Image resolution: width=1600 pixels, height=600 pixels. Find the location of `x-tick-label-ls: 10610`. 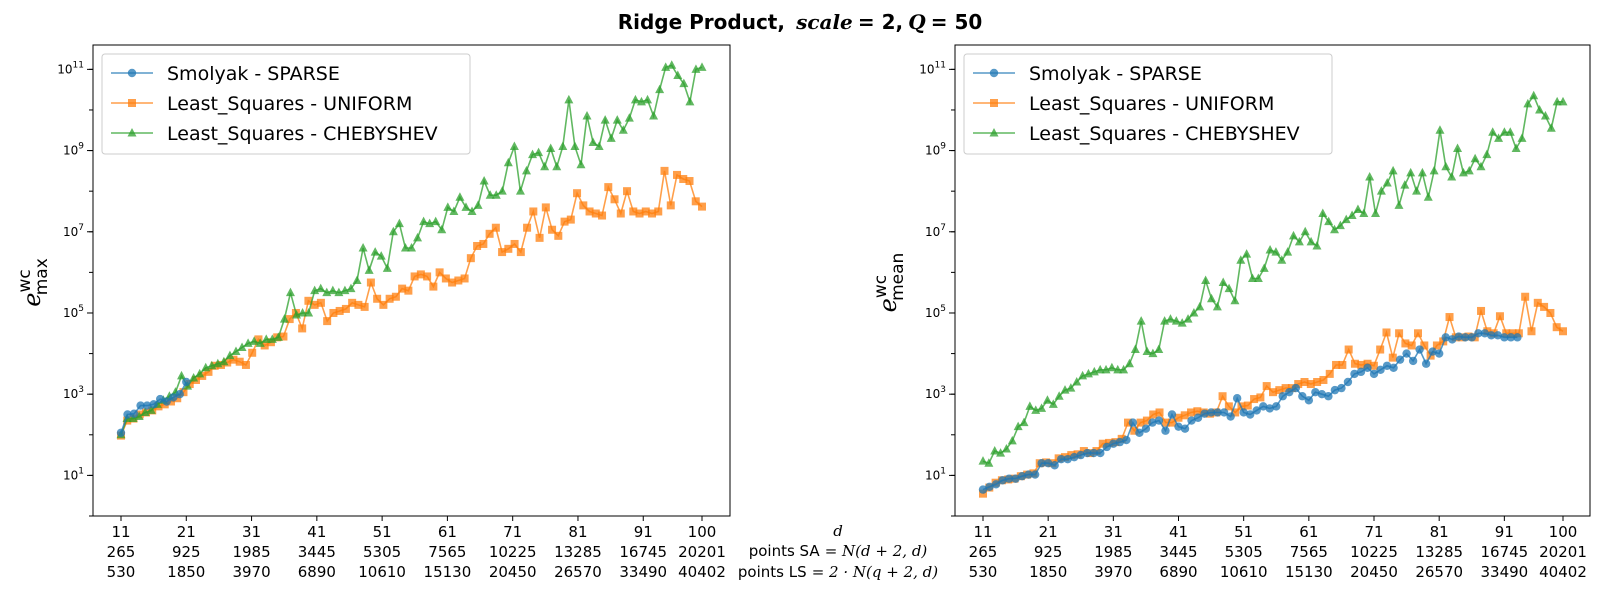

x-tick-label-ls: 10610 is located at coordinates (1244, 572).